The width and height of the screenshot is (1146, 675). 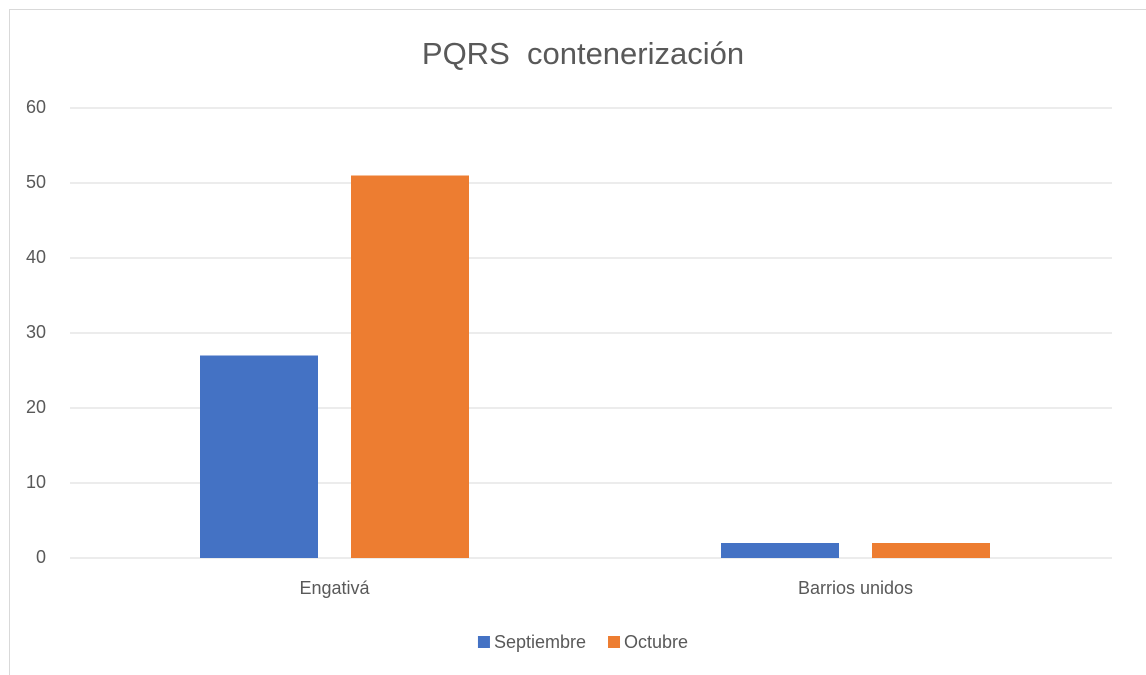 What do you see at coordinates (583, 53) in the screenshot?
I see `chart-title: PQRS contenerización` at bounding box center [583, 53].